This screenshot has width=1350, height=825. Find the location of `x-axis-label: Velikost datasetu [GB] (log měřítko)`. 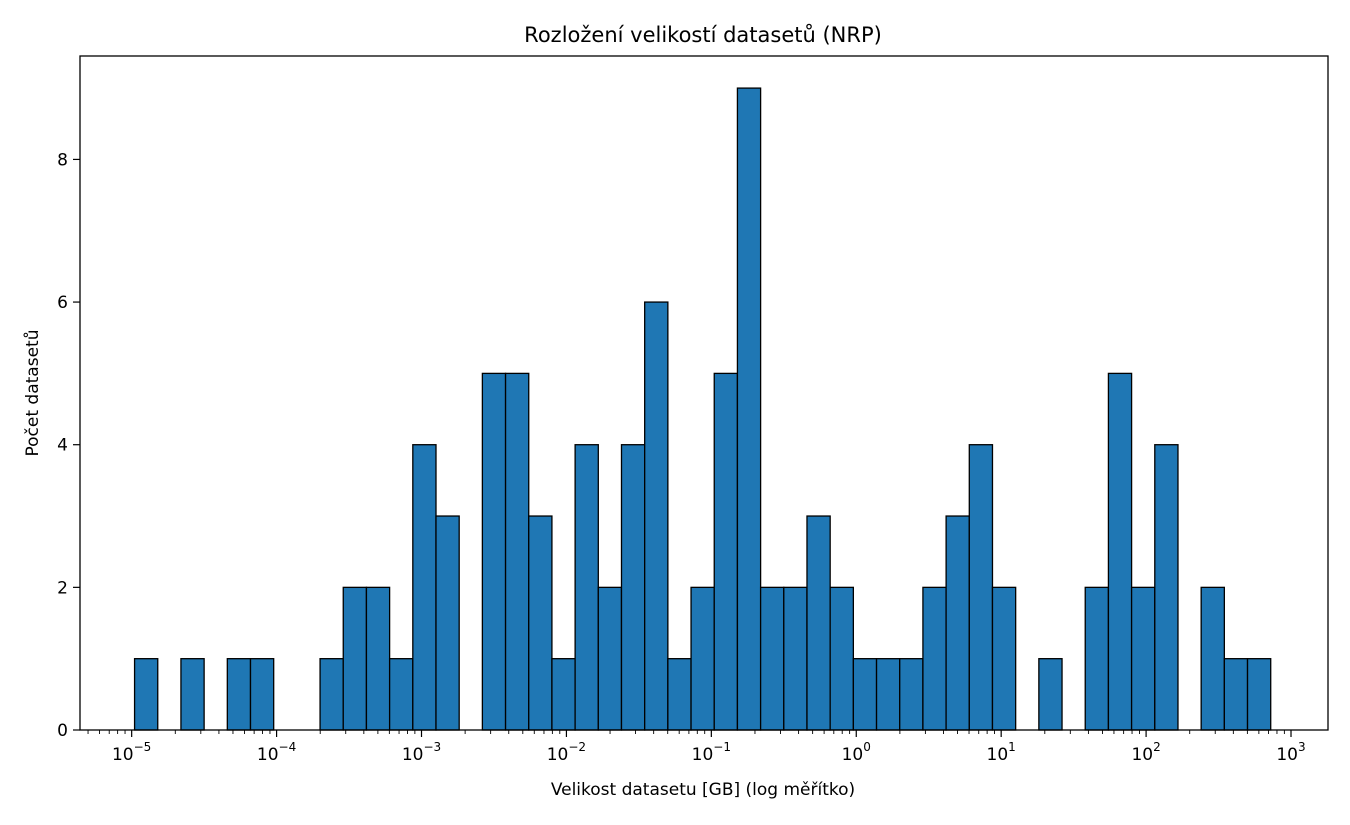

x-axis-label: Velikost datasetu [GB] (log měřítko) is located at coordinates (703, 790).